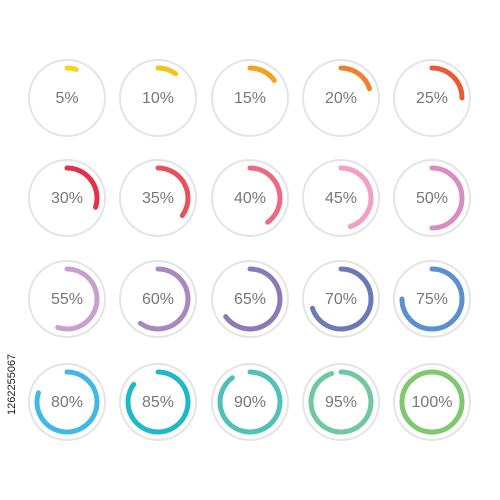 The image size is (500, 500). I want to click on gauge-label: 55%, so click(67, 299).